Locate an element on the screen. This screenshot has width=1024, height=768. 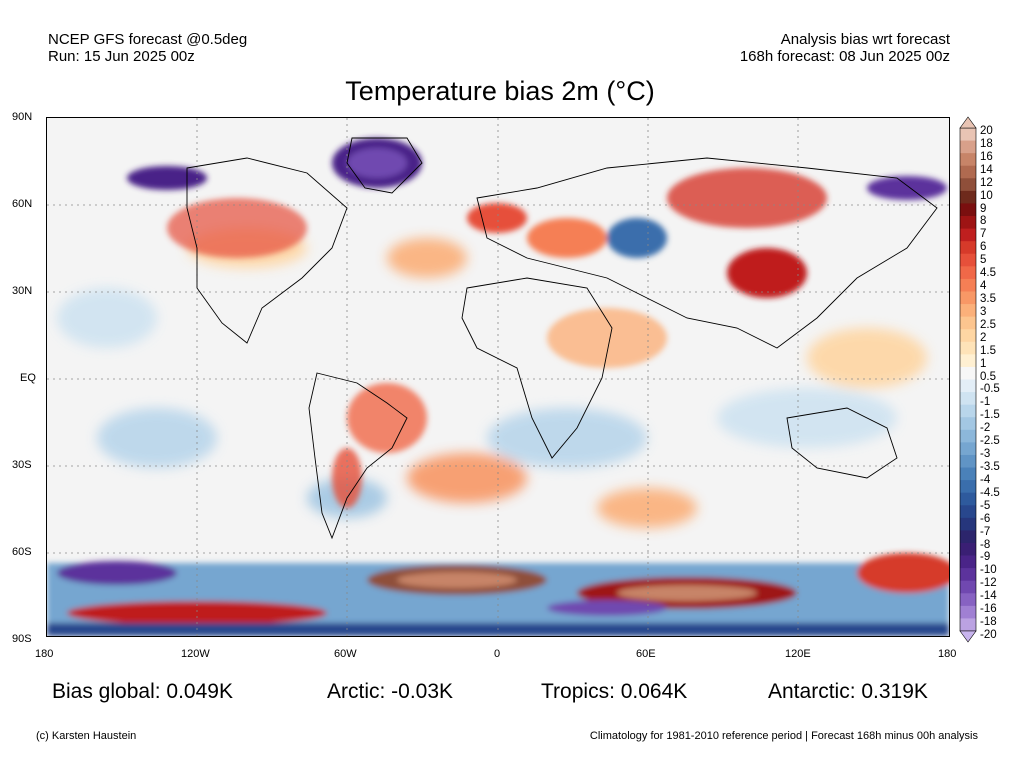
lat-label-90s: 90S is located at coordinates (22, 639).